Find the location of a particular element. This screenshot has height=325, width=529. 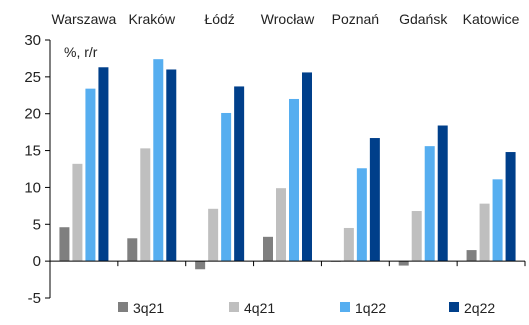

legend-swatch-3q21 is located at coordinates (123, 307).